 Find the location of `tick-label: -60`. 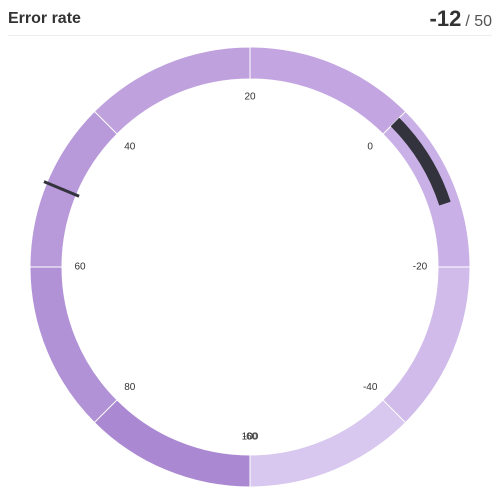

tick-label: -60 is located at coordinates (250, 437).